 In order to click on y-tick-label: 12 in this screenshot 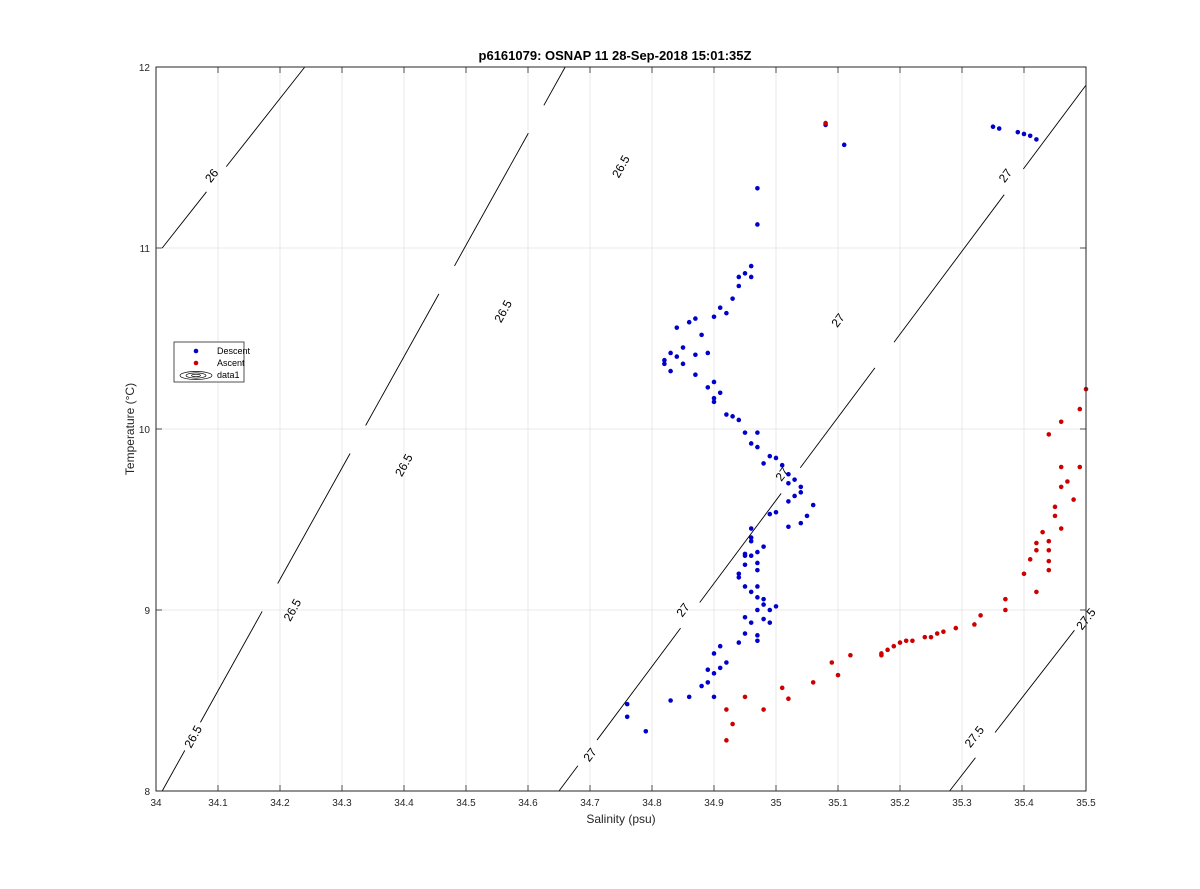, I will do `click(145, 68)`.